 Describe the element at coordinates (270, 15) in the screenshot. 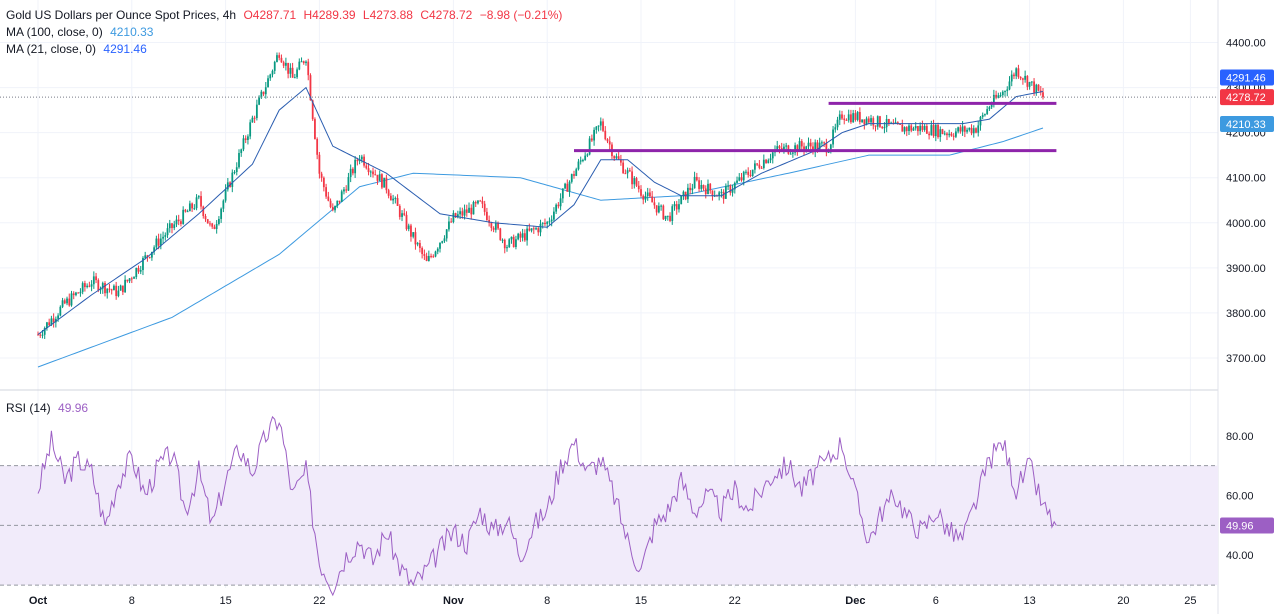

I see `ohlc-open: O4287.71` at that location.